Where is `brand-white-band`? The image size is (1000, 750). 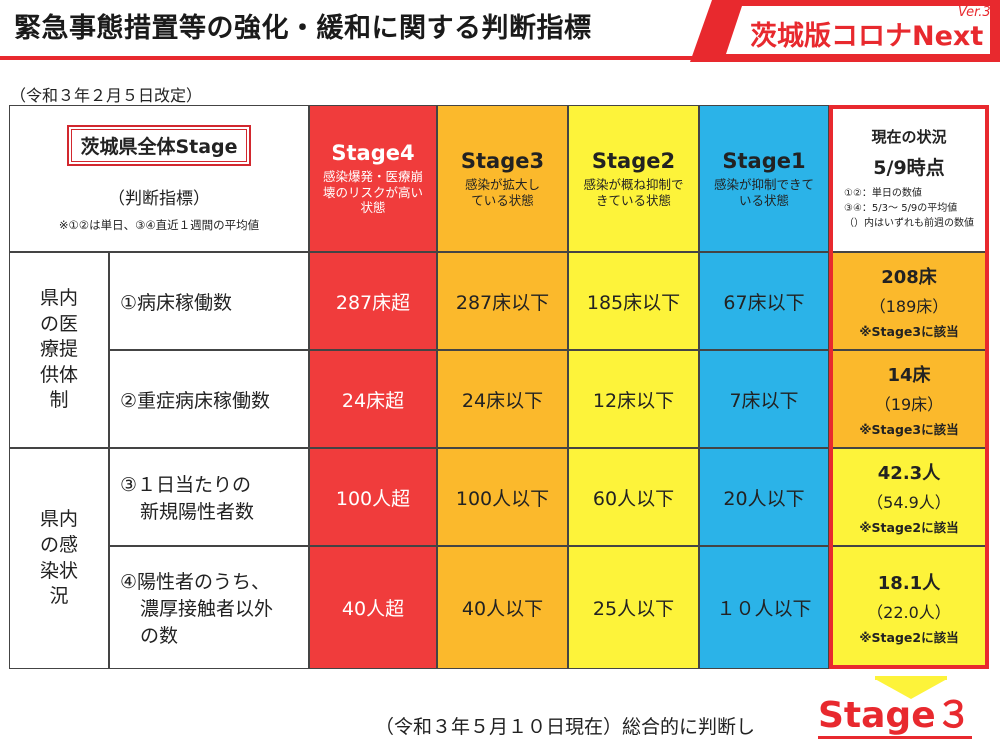 brand-white-band is located at coordinates (858, 30).